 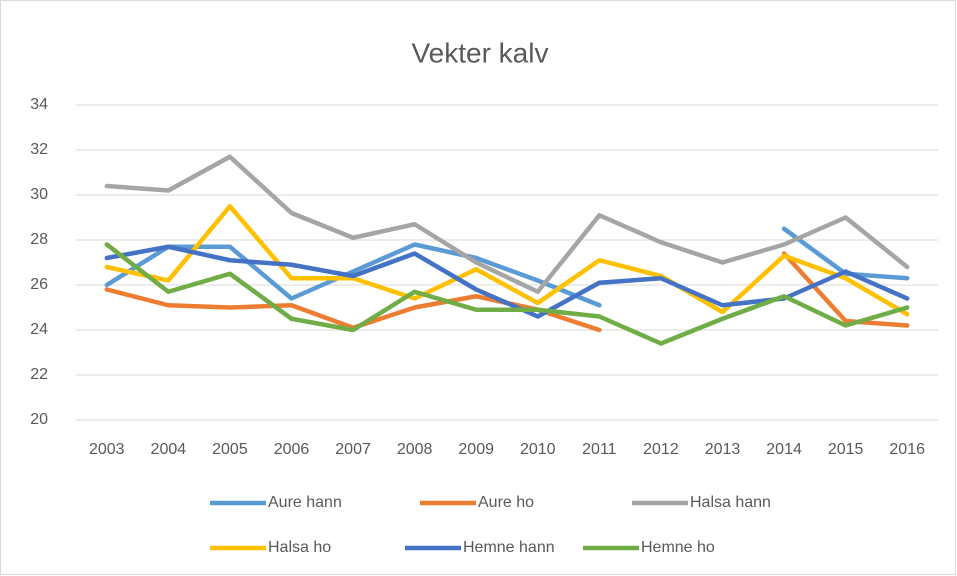 I want to click on y-tick-label: 32, so click(x=39, y=149).